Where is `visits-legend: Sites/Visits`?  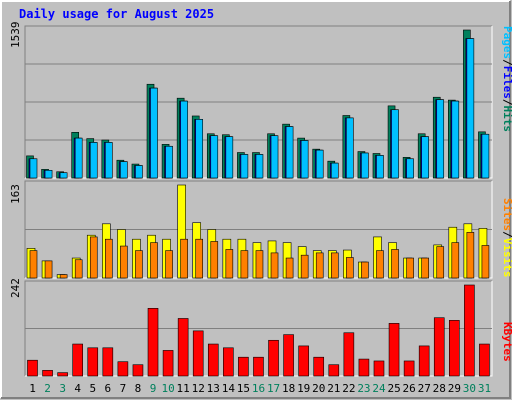
visits-legend: Sites/Visits is located at coordinates (506, 238).